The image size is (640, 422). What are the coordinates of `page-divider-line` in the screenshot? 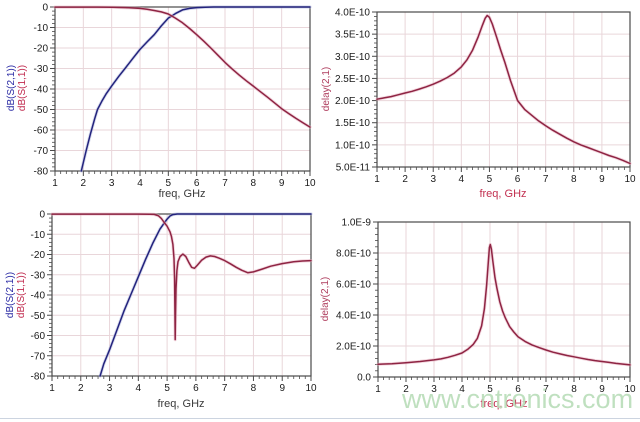 It's located at (320, 418).